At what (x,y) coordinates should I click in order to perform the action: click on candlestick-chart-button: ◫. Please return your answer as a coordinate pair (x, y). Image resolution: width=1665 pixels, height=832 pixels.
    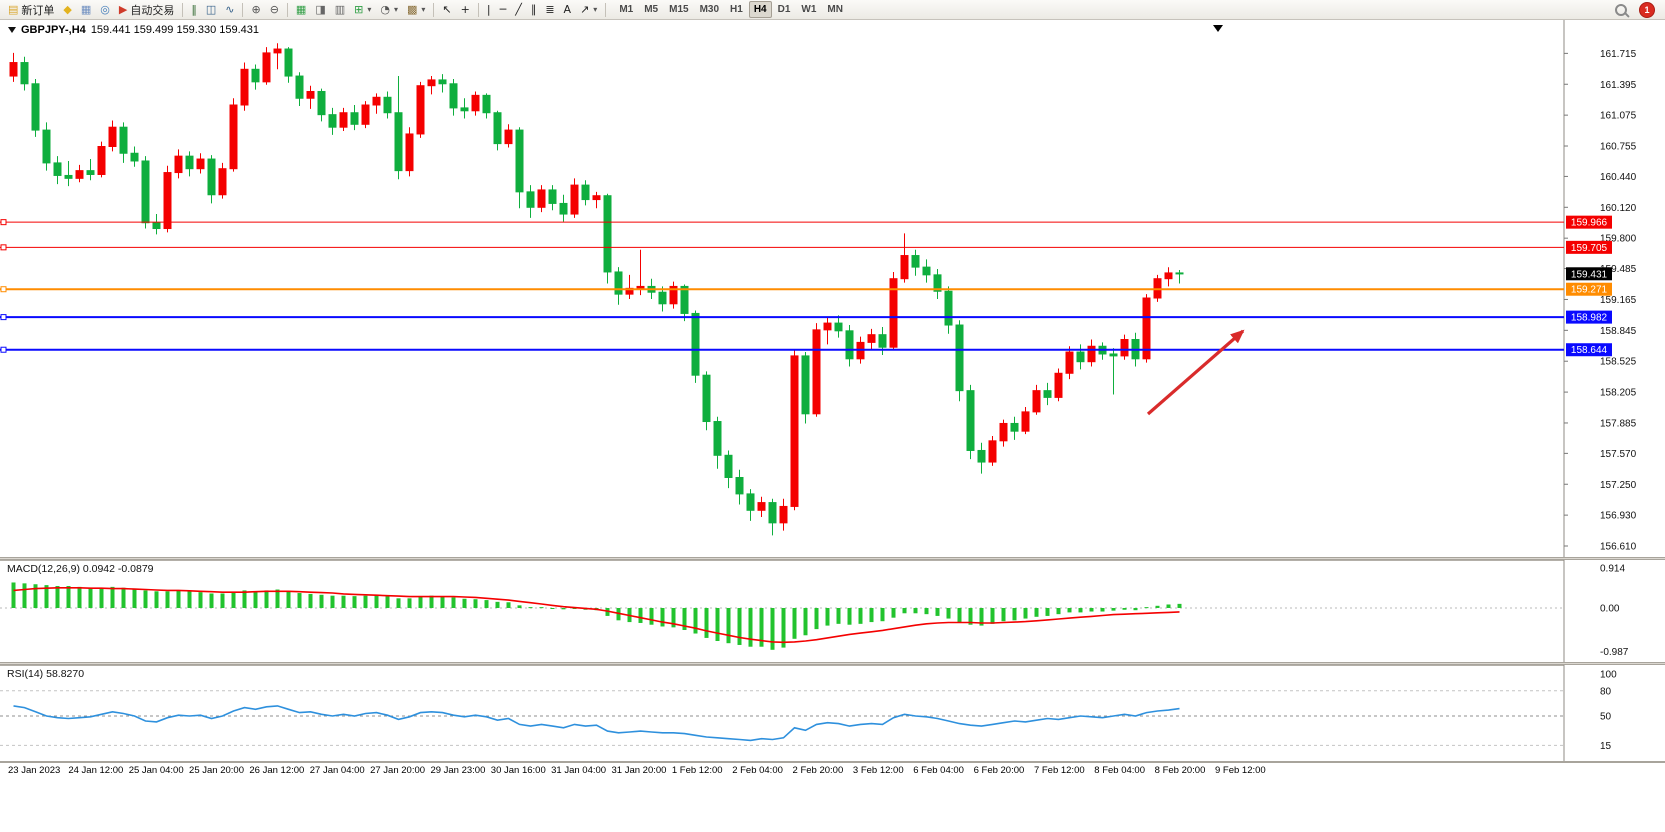
    Looking at the image, I should click on (211, 9).